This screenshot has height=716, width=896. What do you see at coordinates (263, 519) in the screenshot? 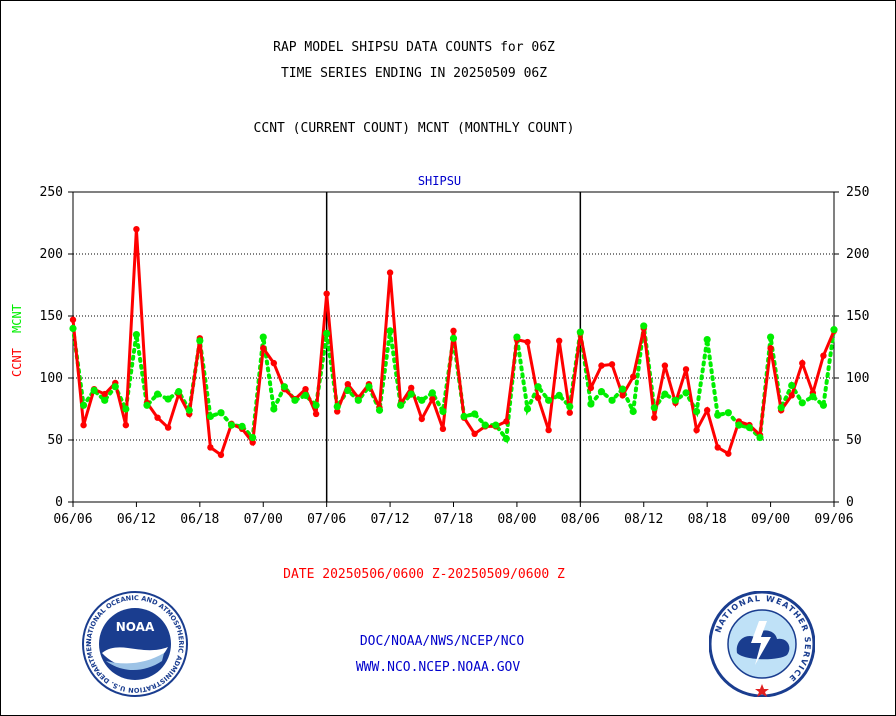
I see `x-tick-label: 07/00` at bounding box center [263, 519].